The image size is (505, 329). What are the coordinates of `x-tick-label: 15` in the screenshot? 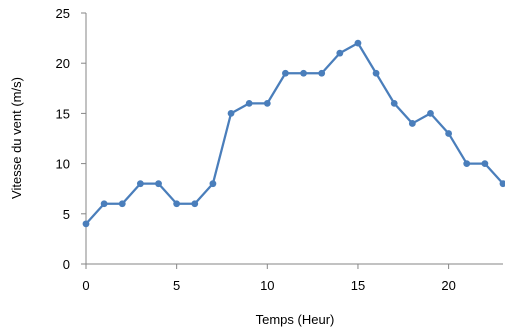 It's located at (358, 285).